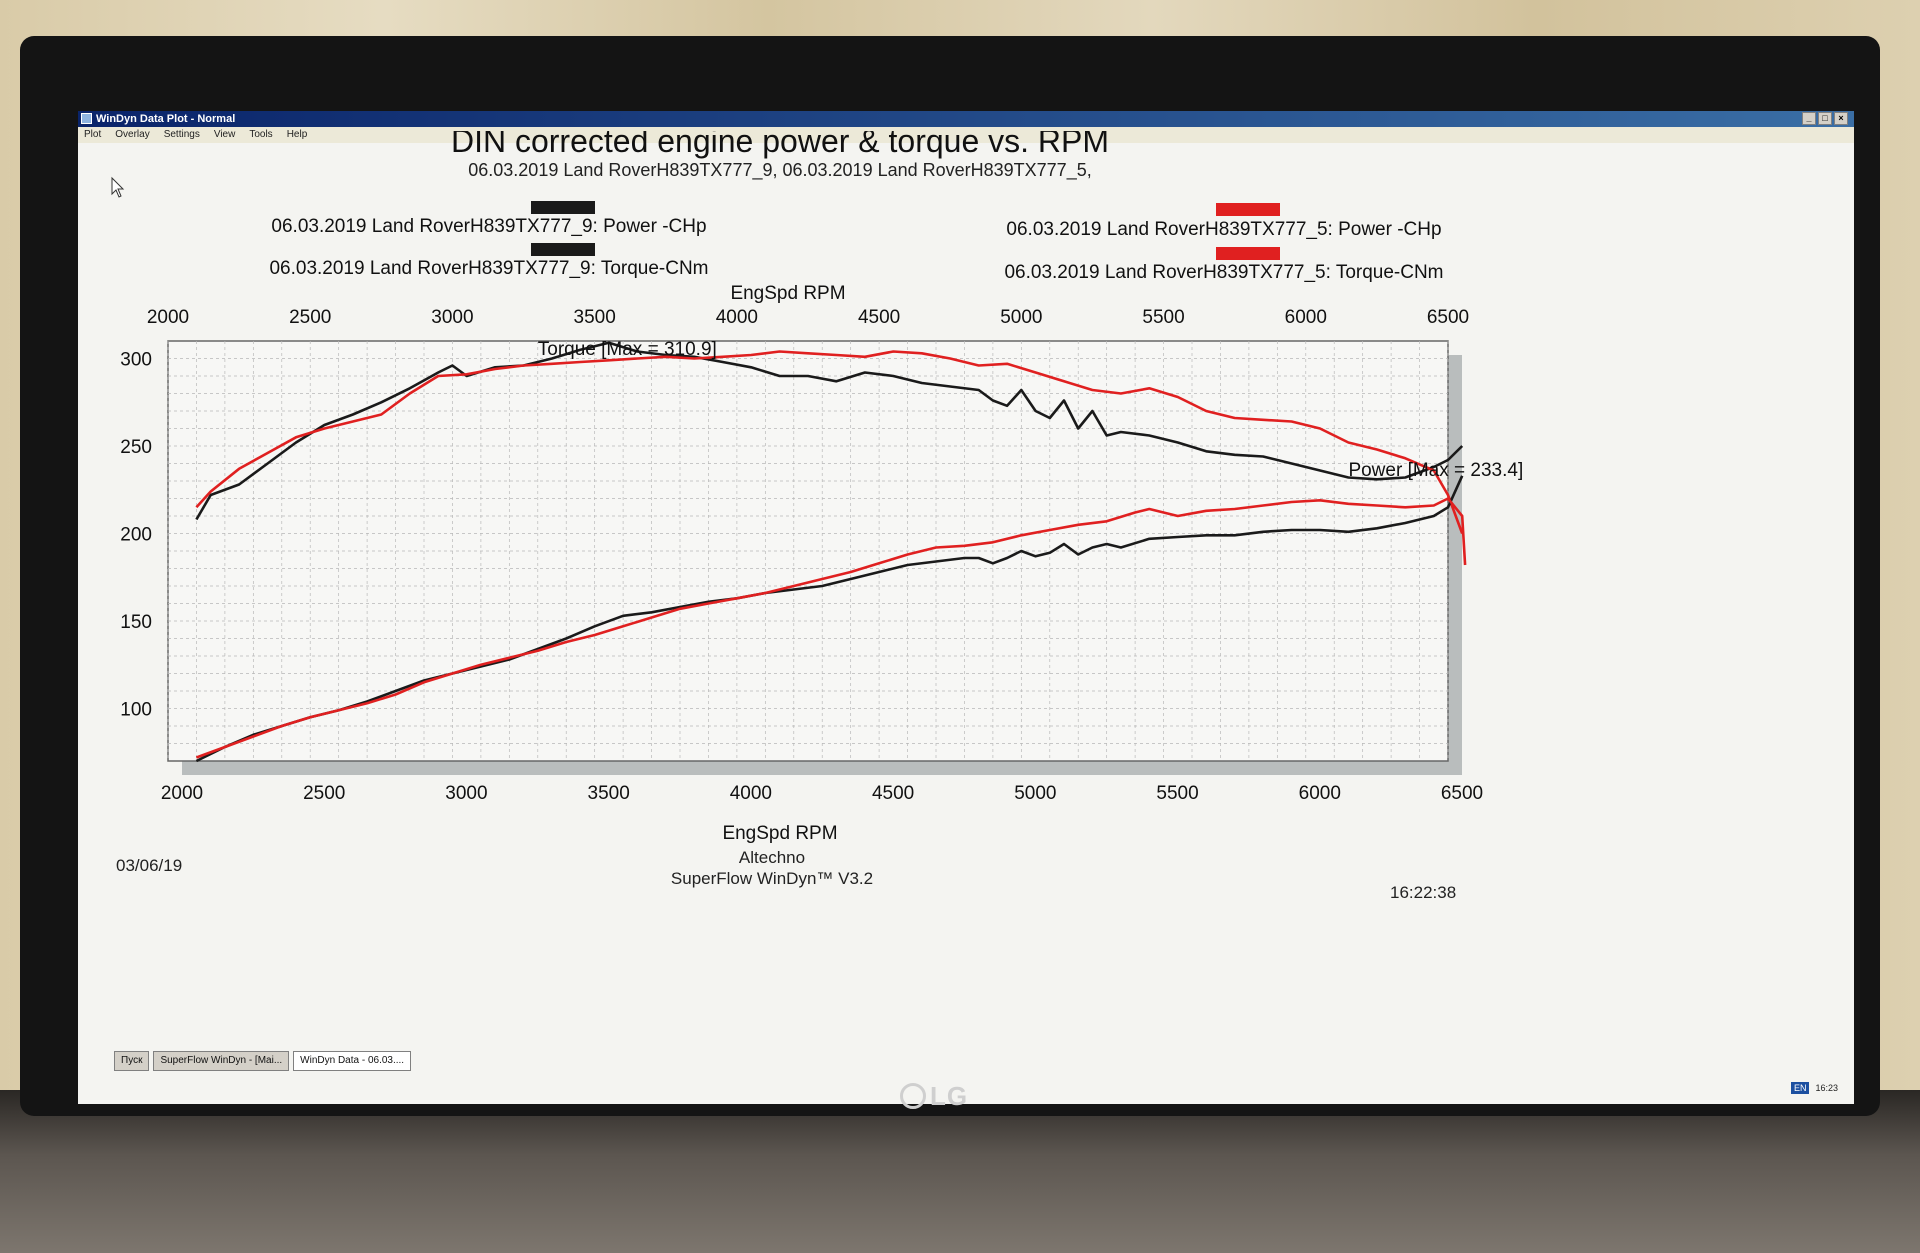  What do you see at coordinates (787, 293) in the screenshot?
I see `x-axis-label-top: EngSpd RPM` at bounding box center [787, 293].